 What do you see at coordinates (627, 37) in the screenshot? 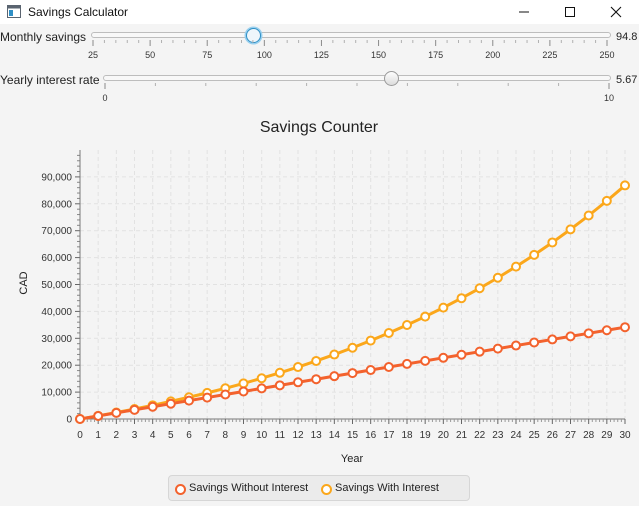
I see `monthly-savings-value: 94.8` at bounding box center [627, 37].